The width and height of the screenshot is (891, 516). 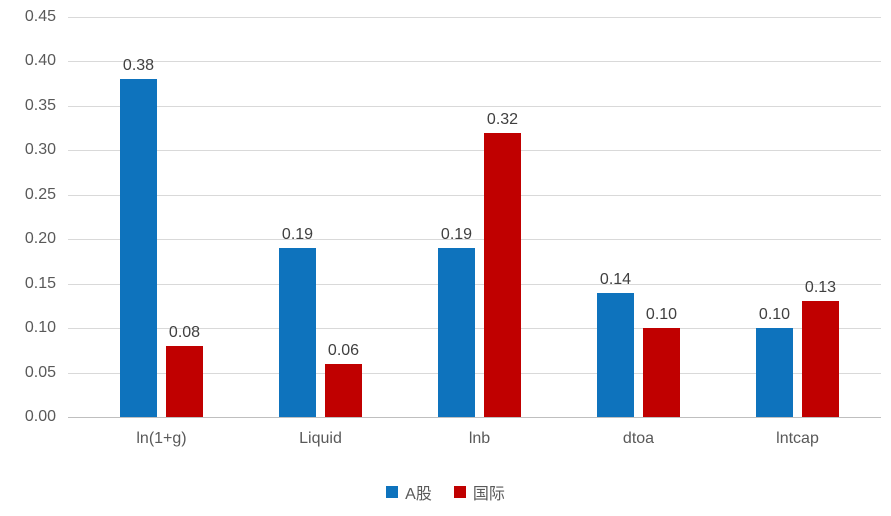 What do you see at coordinates (40, 416) in the screenshot?
I see `y-axis-tick-label: 0.00` at bounding box center [40, 416].